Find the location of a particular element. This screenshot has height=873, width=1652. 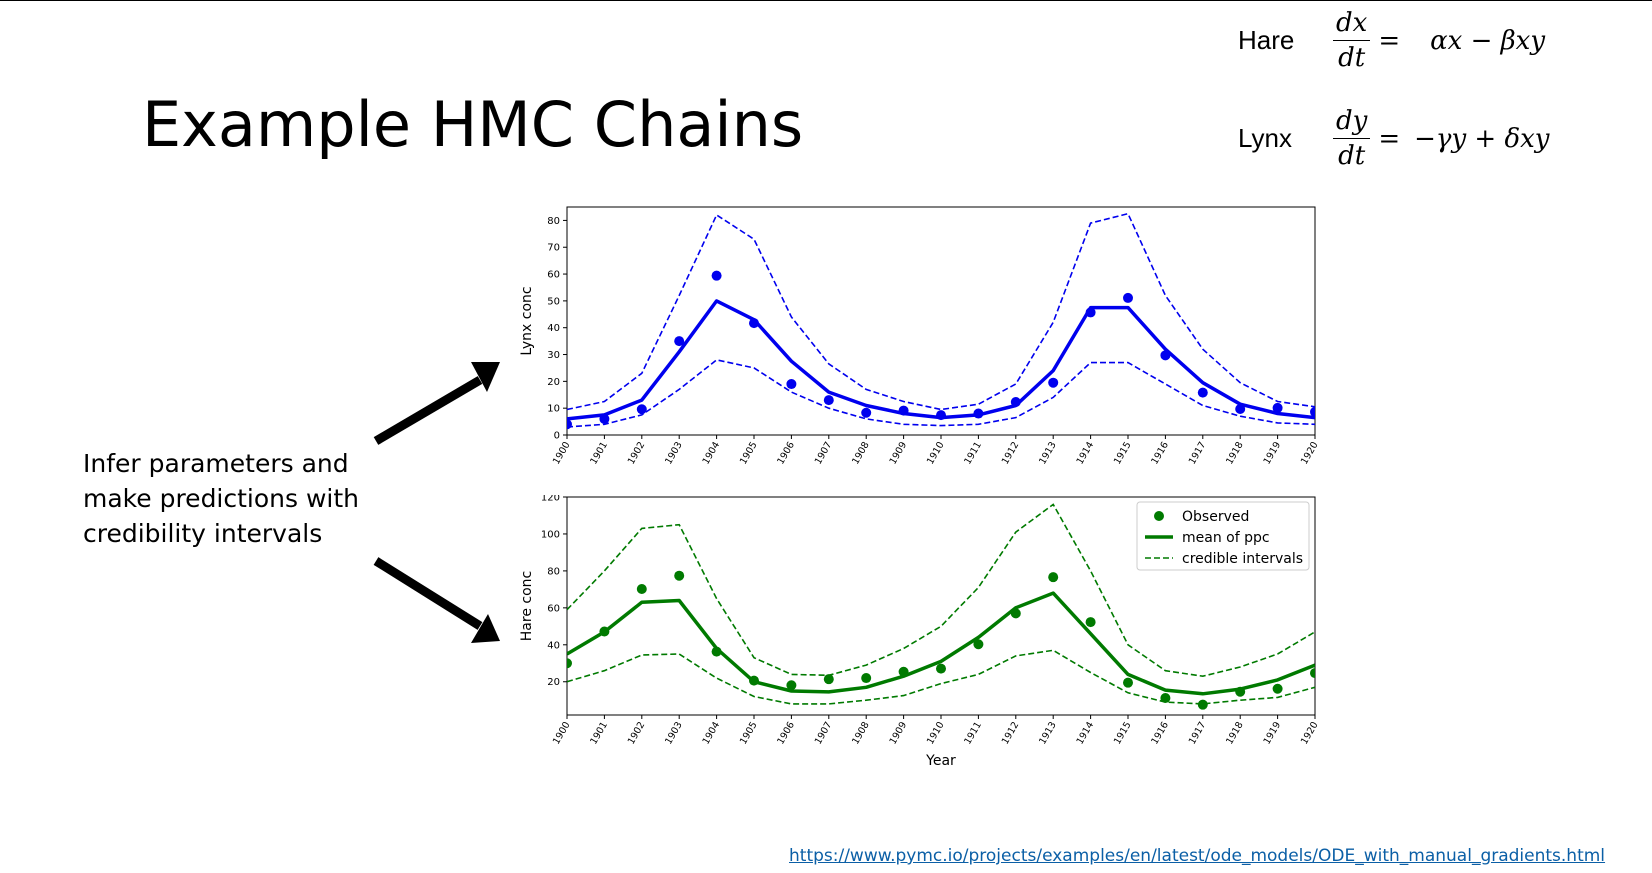

legend-entry-label: credible intervals is located at coordinates (1242, 559).